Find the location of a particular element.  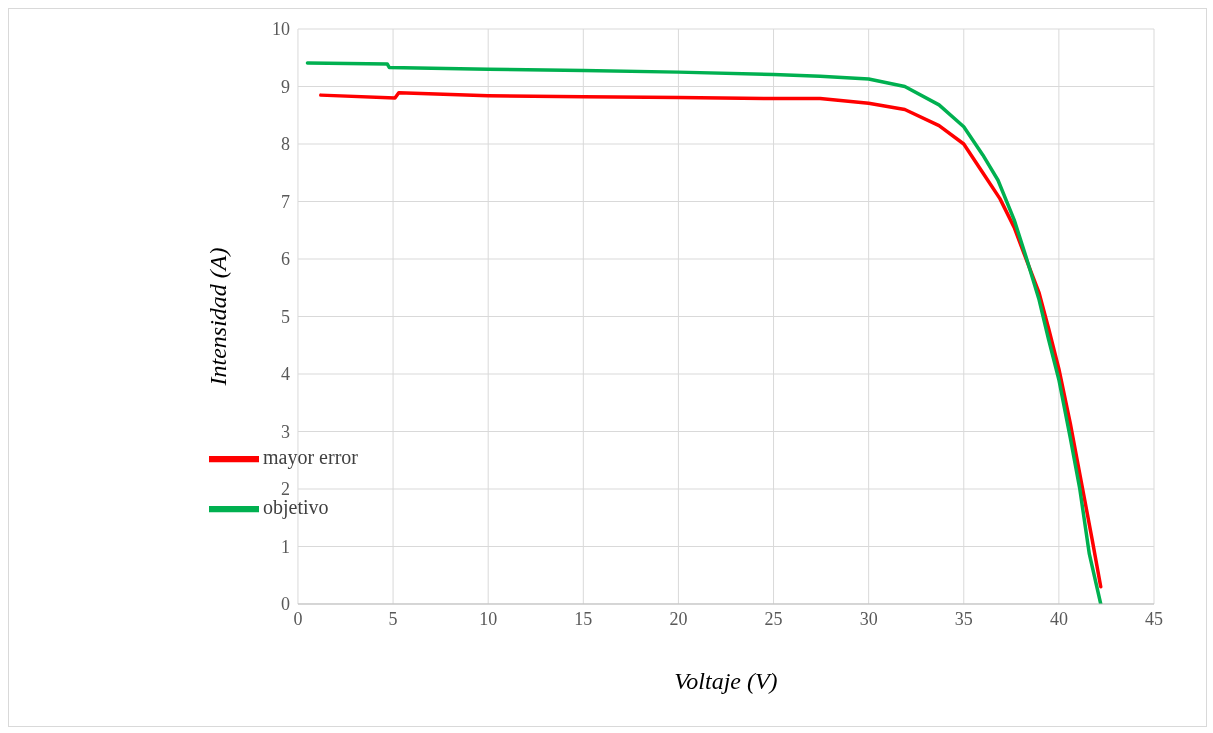

x-tick-label: 35 is located at coordinates (963, 618).